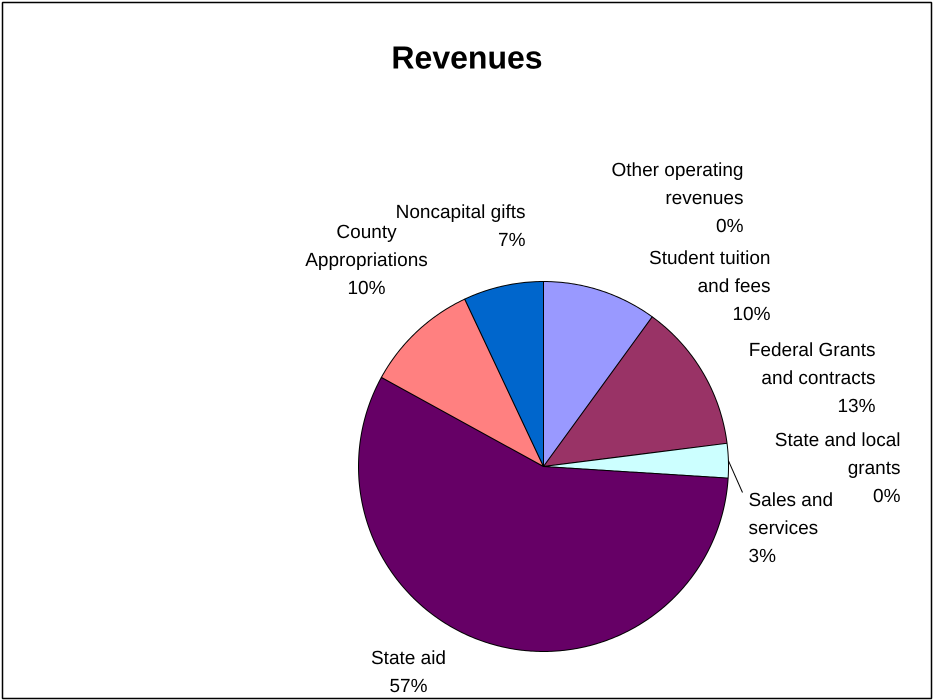 Image resolution: width=933 pixels, height=700 pixels. What do you see at coordinates (791, 514) in the screenshot?
I see `slice-label: Sales and services` at bounding box center [791, 514].